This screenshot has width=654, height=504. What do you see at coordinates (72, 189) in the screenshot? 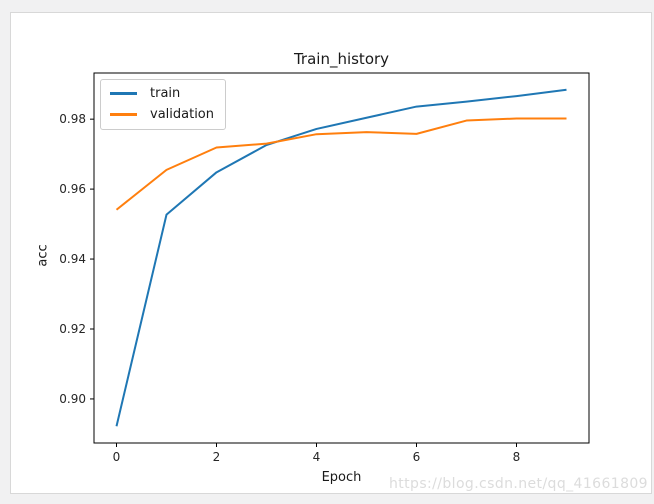
I see `y-tick-label: 0.96` at bounding box center [72, 189].